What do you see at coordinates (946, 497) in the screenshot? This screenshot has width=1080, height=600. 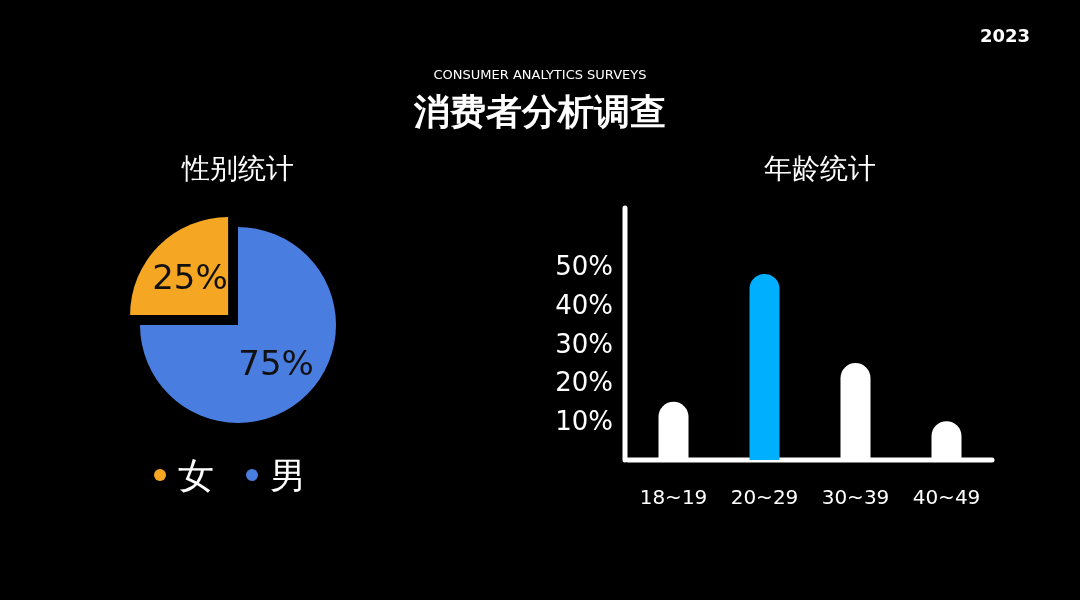 I see `x-tick-label: 40~49` at bounding box center [946, 497].